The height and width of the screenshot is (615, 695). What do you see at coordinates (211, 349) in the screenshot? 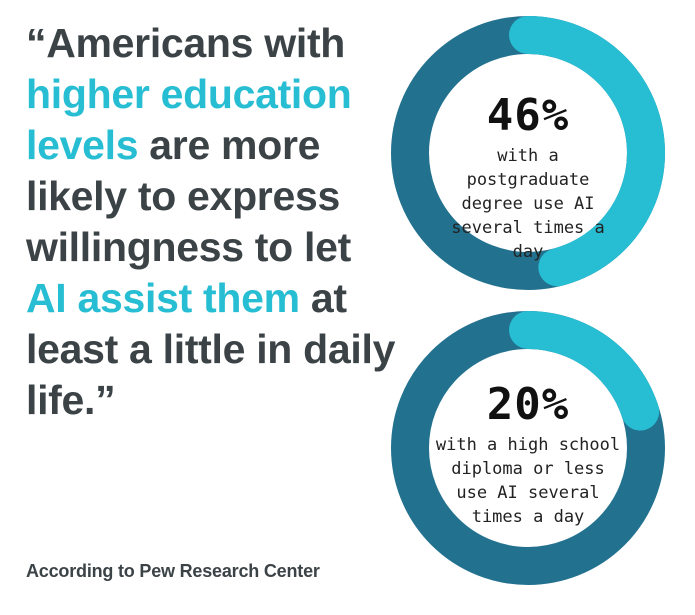
I see `quote-segment: at least a little in daily life.”` at bounding box center [211, 349].